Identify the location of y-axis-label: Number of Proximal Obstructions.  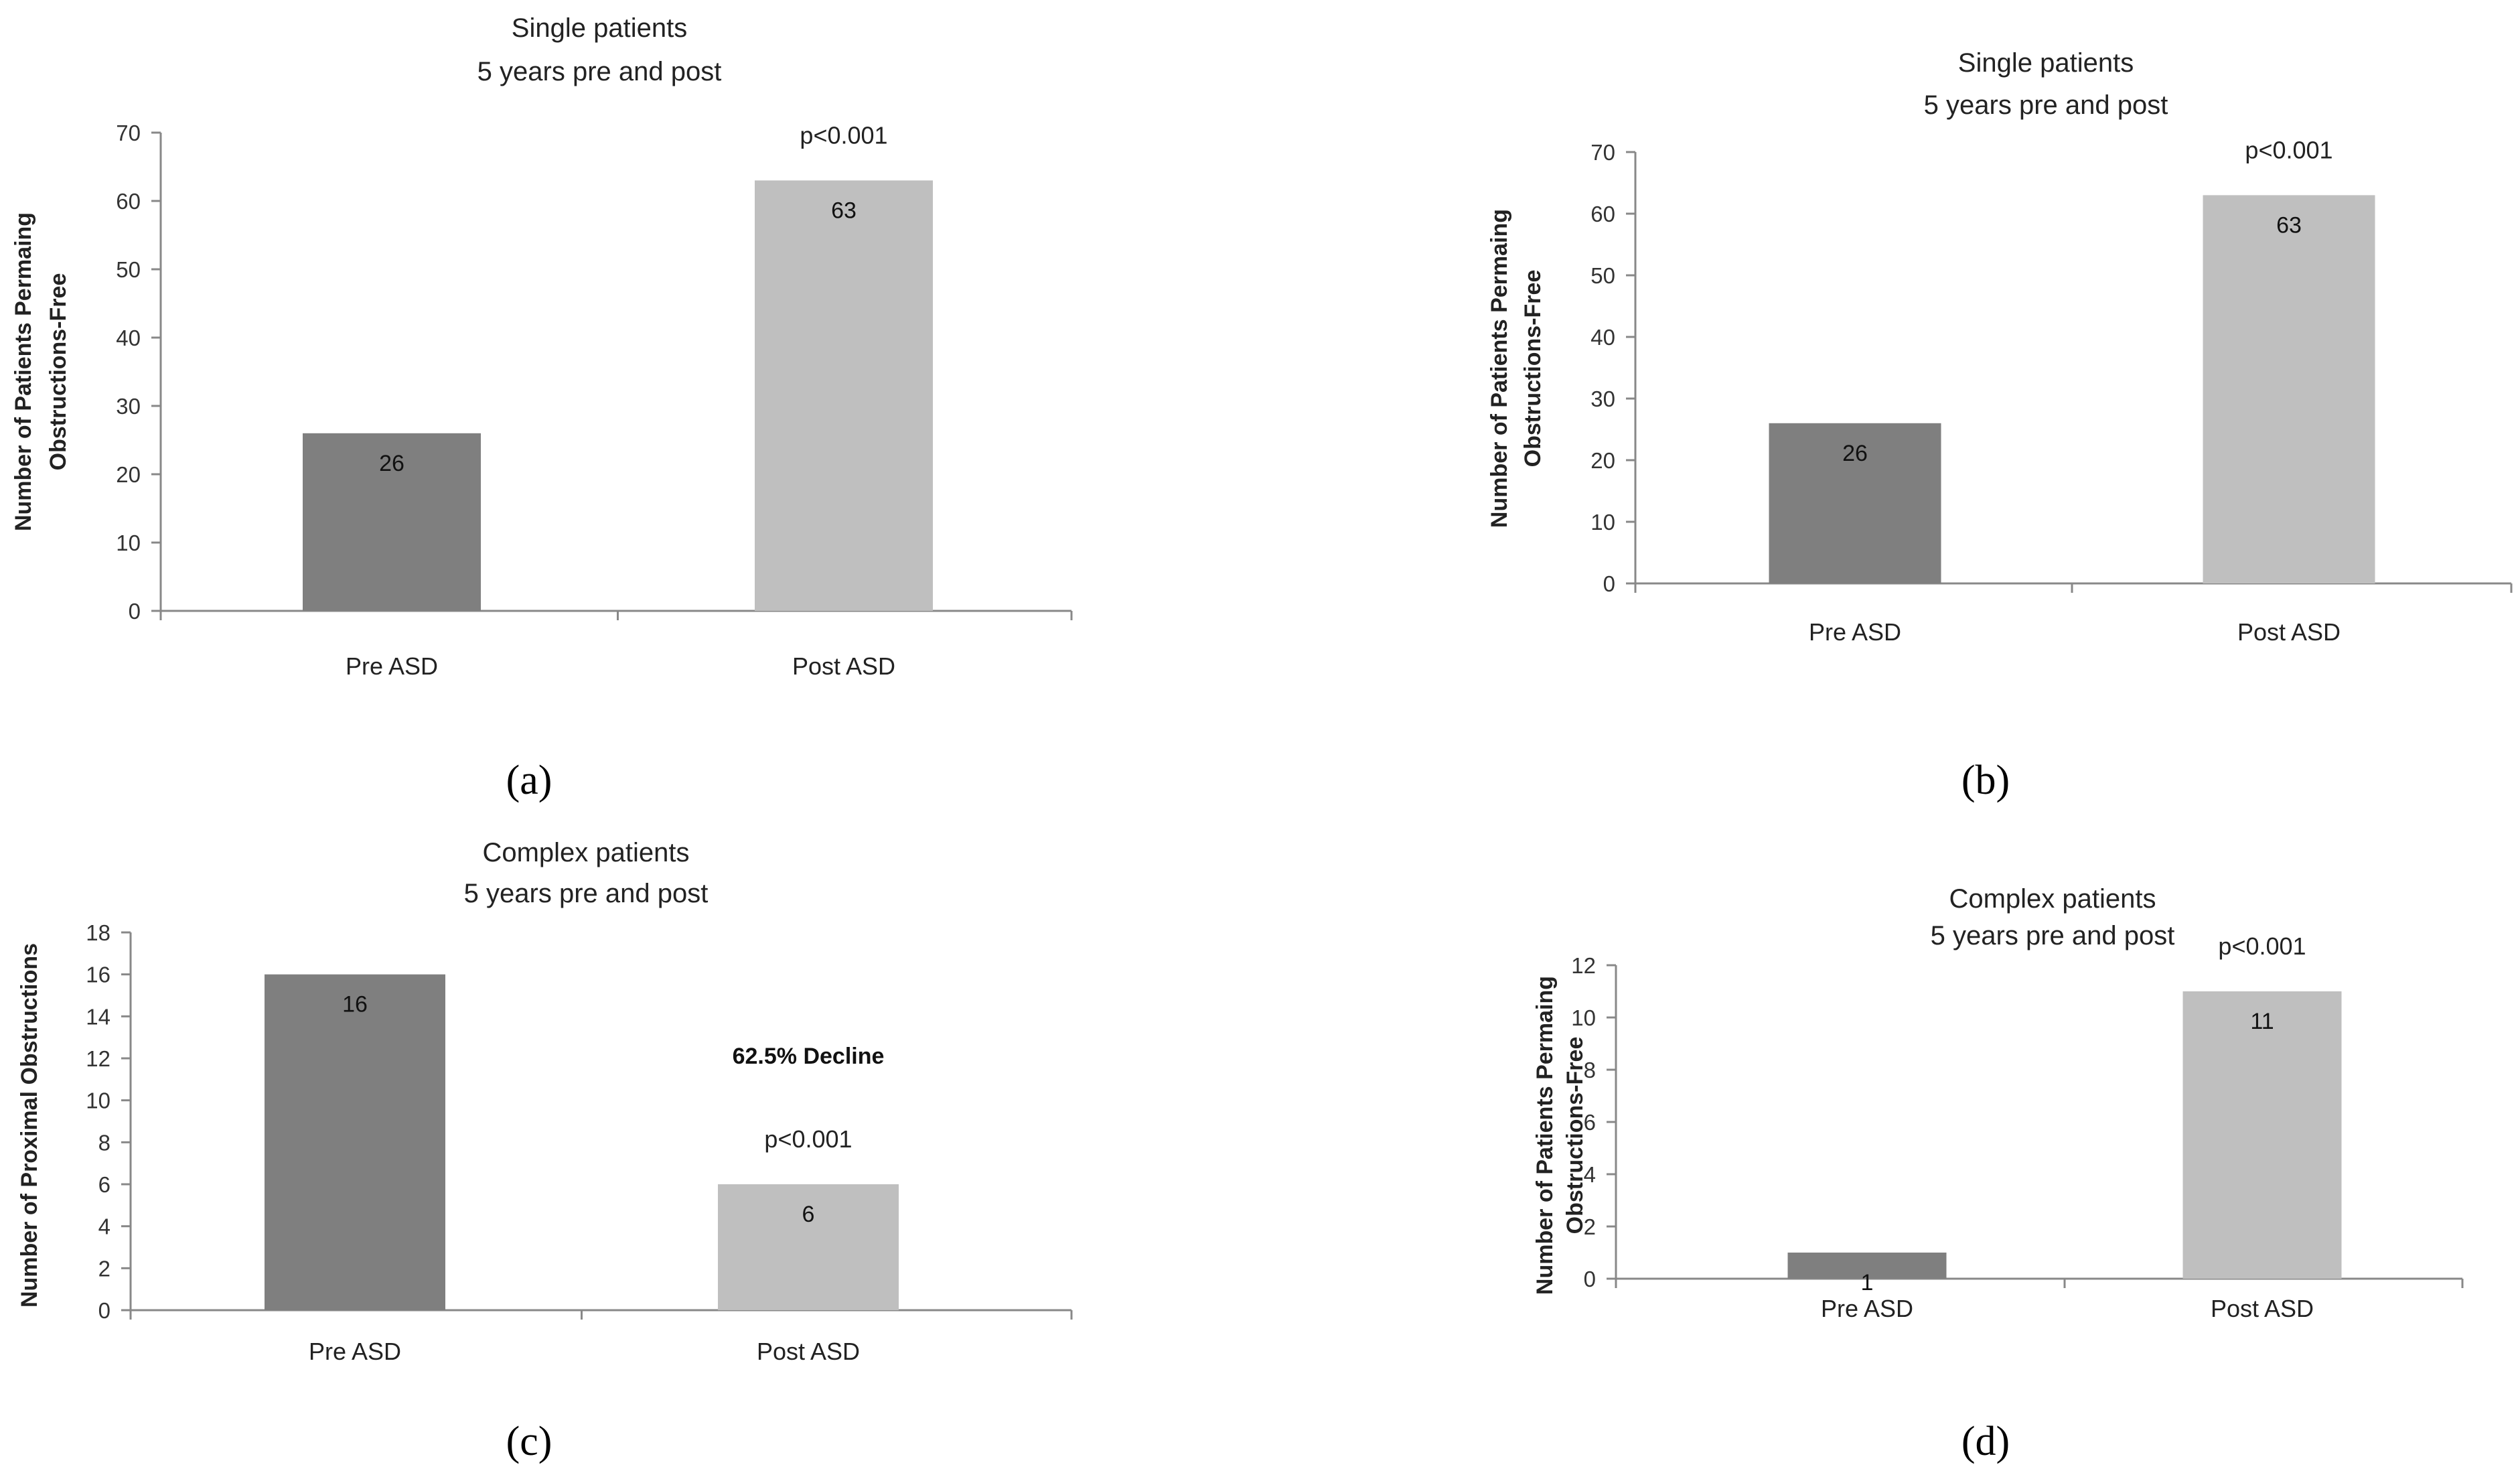
(30, 1125).